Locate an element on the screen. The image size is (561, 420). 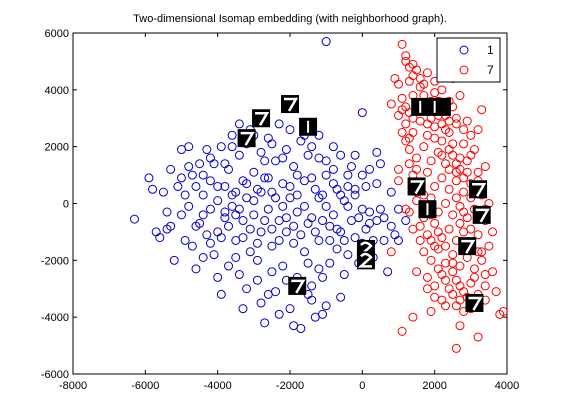
x-tick-label: -8000 is located at coordinates (73, 386).